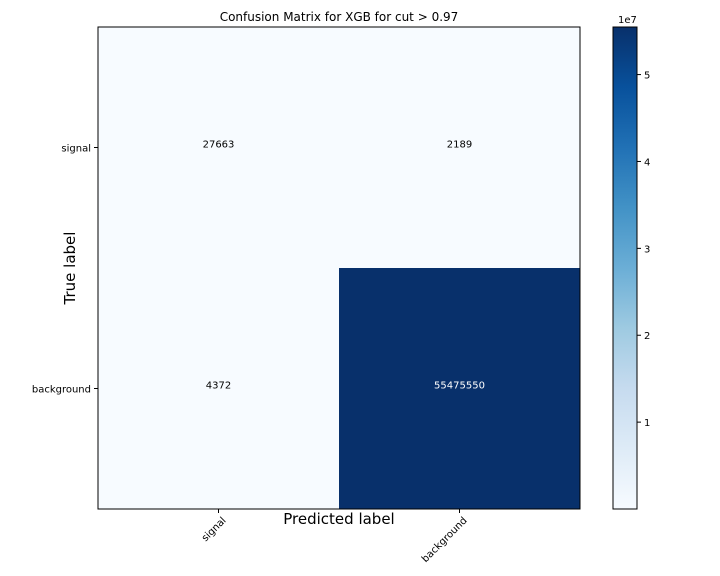  I want to click on cell-value-label: 27663, so click(219, 145).